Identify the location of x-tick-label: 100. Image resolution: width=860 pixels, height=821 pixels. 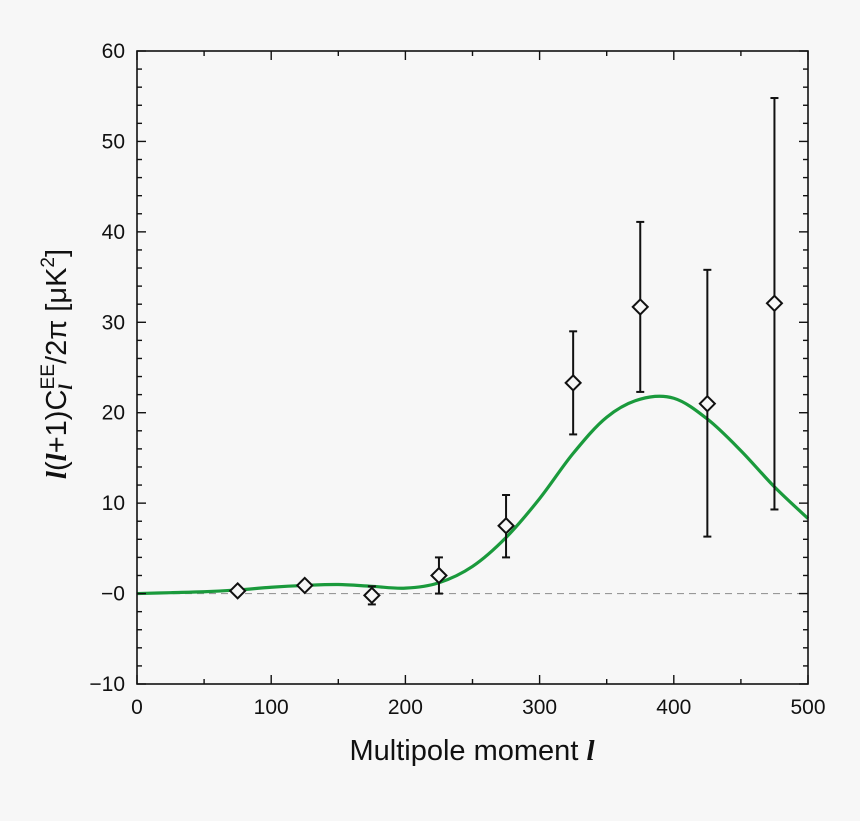
(271, 707).